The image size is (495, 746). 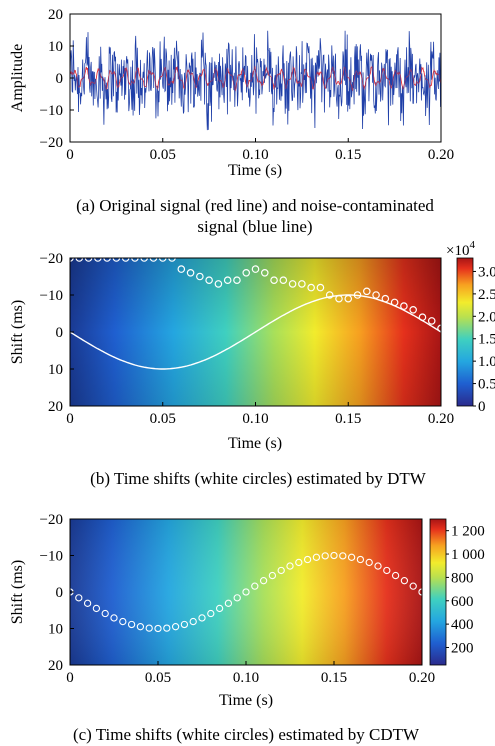 I want to click on panel-b-colorbar-label: 2.0, so click(x=486, y=317).